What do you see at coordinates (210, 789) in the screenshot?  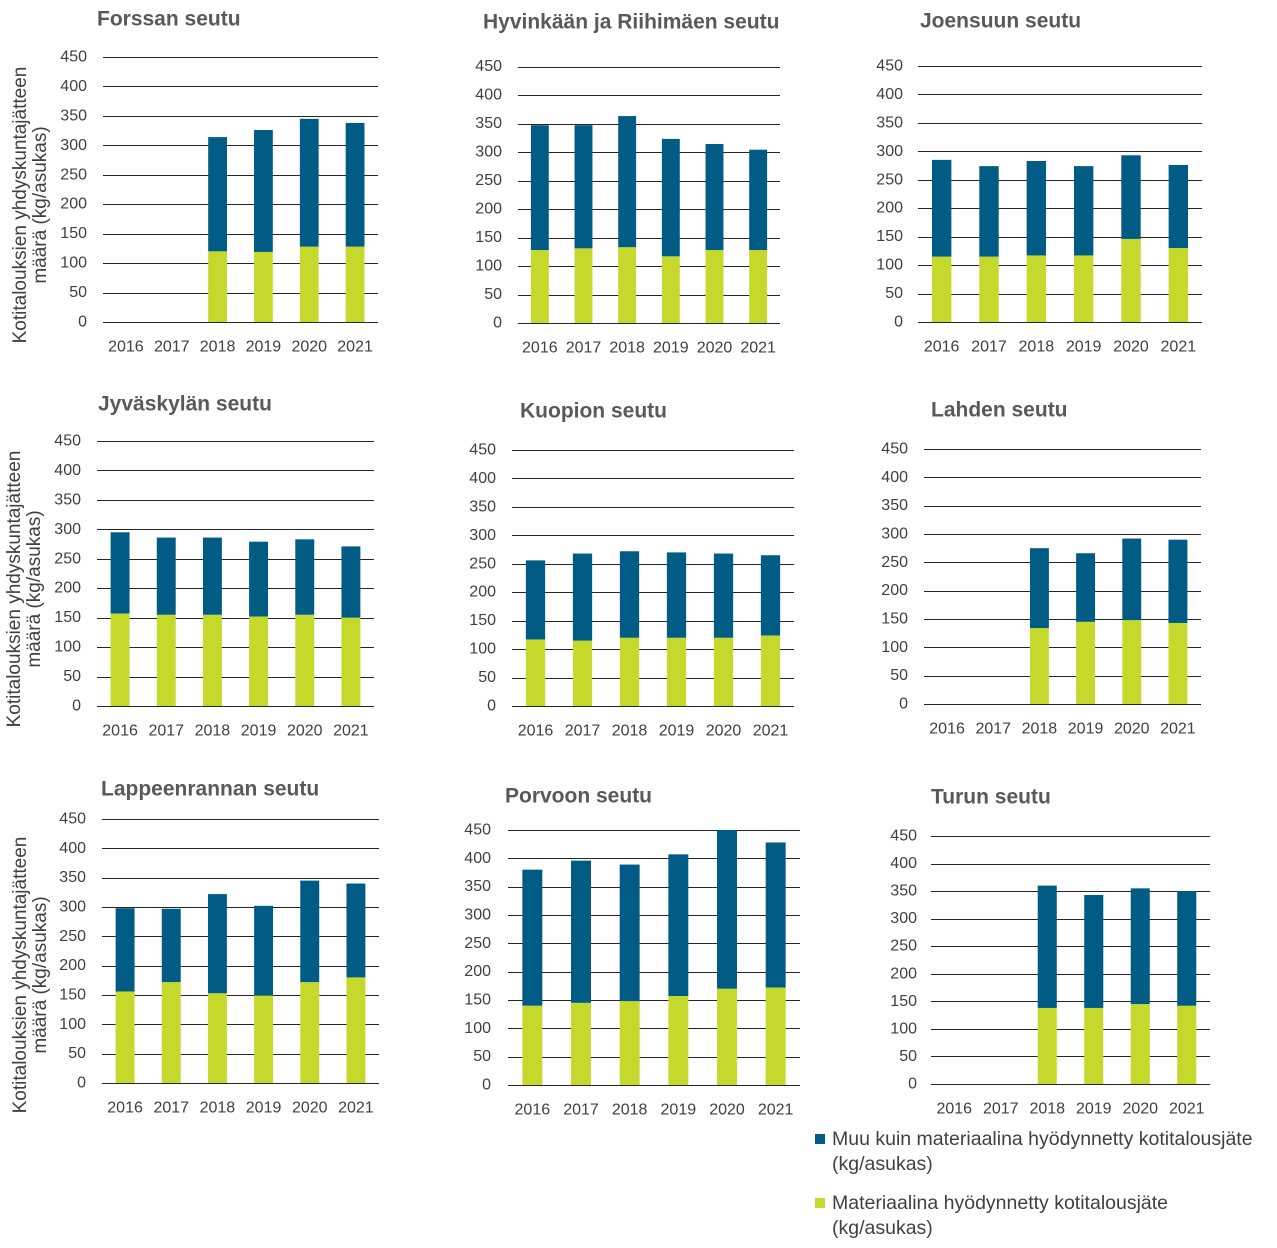 I see `chart-title: Lappeenrannan seutu` at bounding box center [210, 789].